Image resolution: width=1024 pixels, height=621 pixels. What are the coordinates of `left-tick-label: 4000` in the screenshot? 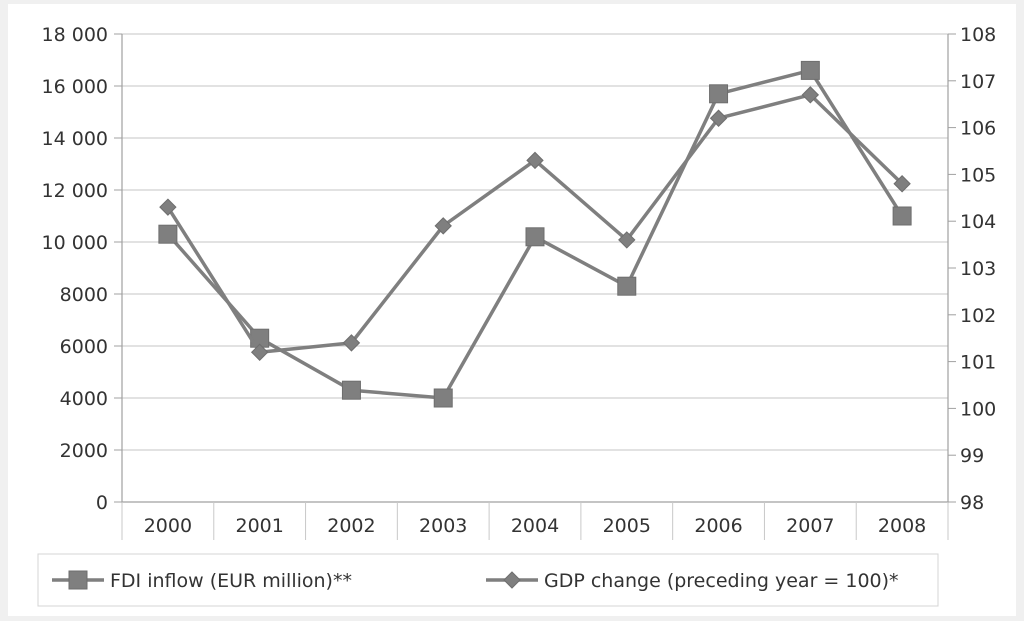 It's located at (84, 399).